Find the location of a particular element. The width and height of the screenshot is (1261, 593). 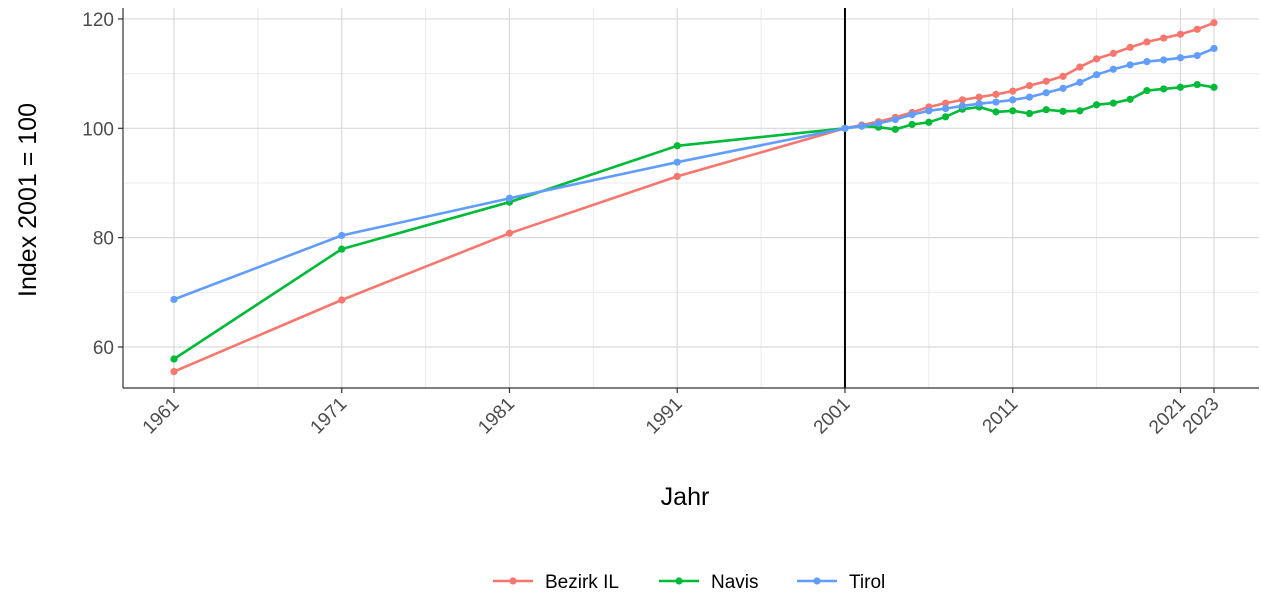

legend-item-navis: Navis is located at coordinates (709, 582).